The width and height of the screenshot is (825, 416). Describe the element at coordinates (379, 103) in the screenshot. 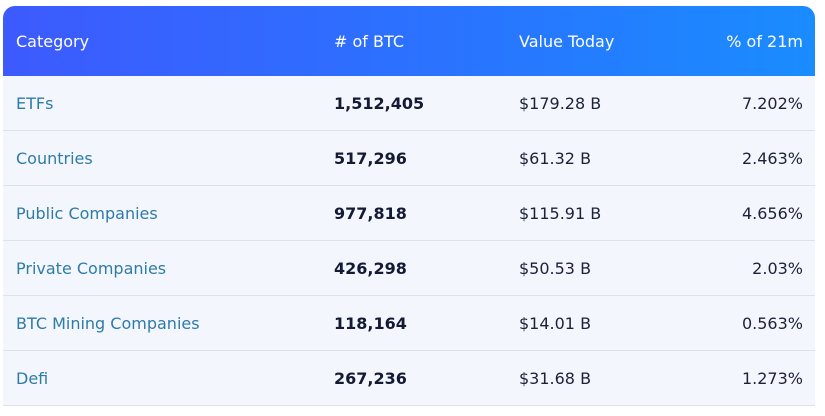

I see `btc-amount: 1,512,405` at that location.